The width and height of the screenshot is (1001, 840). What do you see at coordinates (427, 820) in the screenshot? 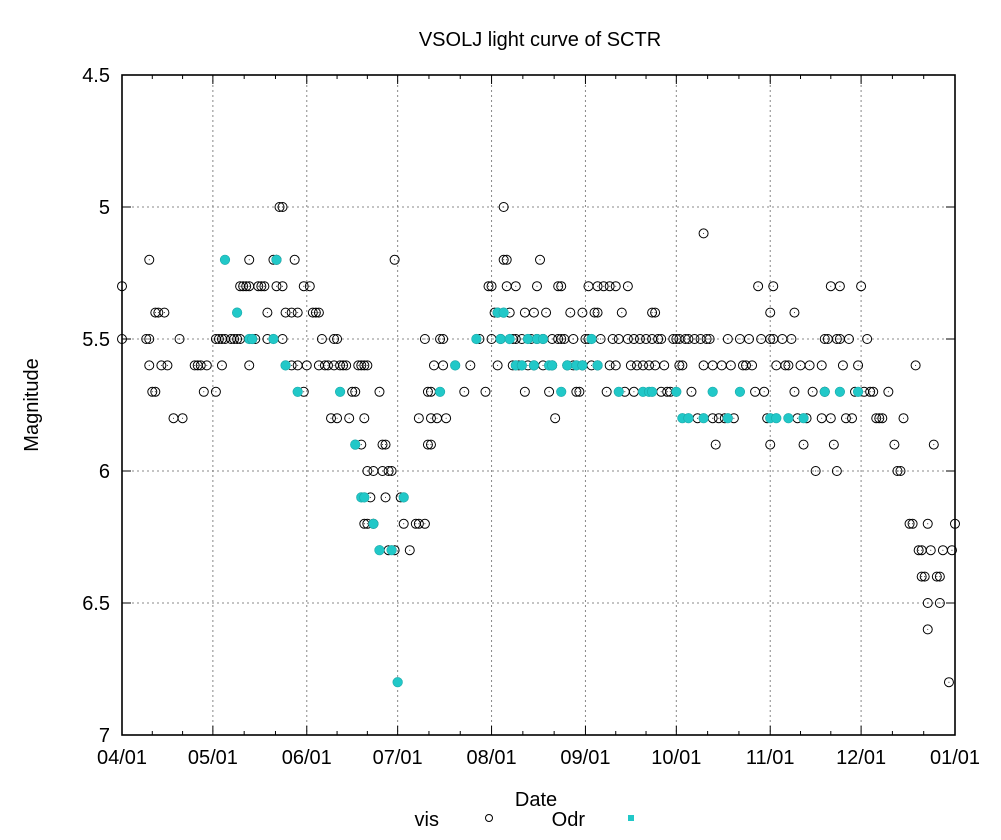
I see `legend-label-vis: vis` at bounding box center [427, 820].